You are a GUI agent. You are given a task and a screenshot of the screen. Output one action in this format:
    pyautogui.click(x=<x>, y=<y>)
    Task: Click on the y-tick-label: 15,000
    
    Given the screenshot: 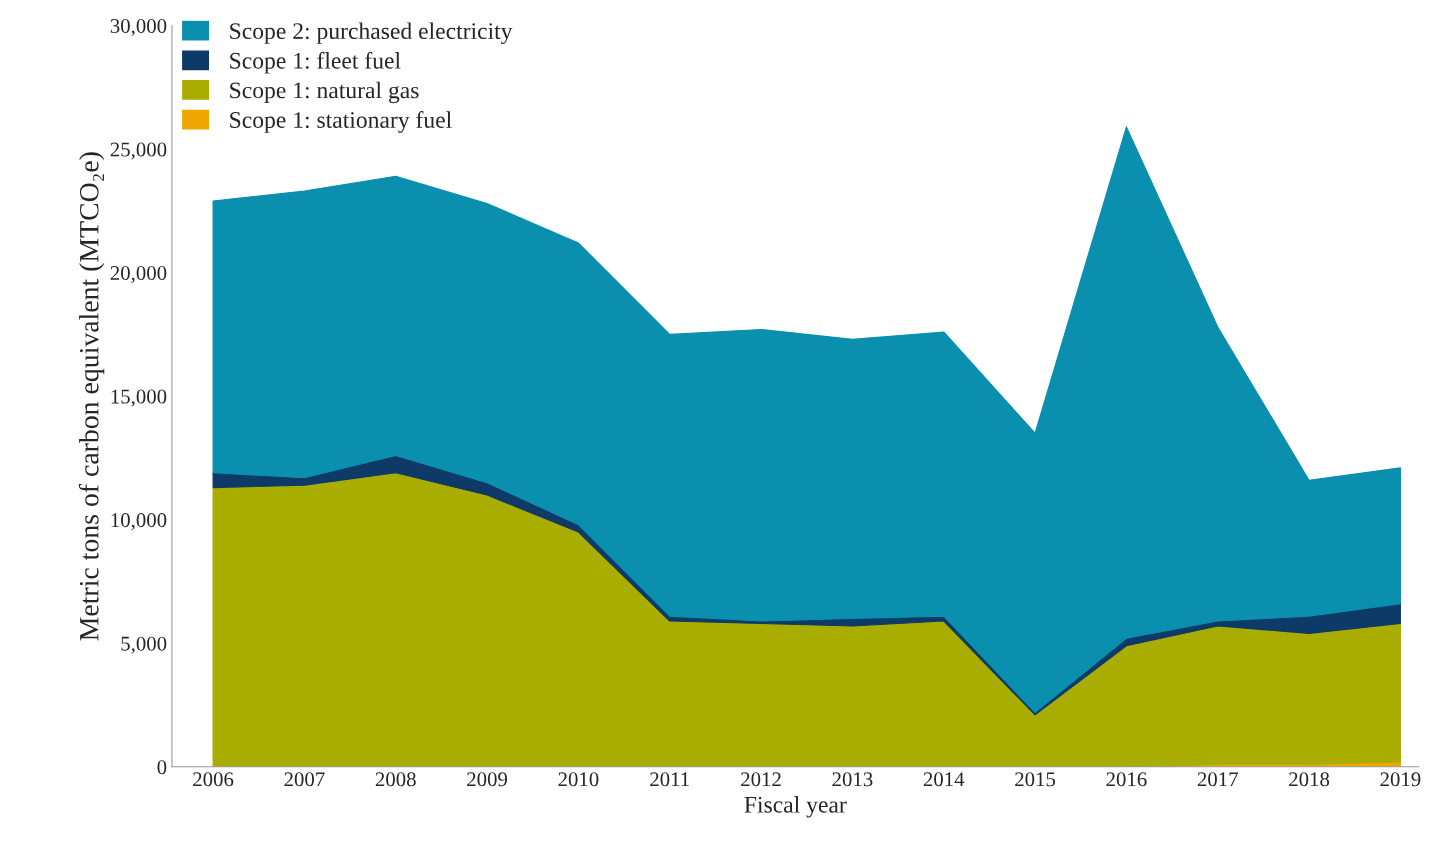 What is the action you would take?
    pyautogui.click(x=139, y=398)
    